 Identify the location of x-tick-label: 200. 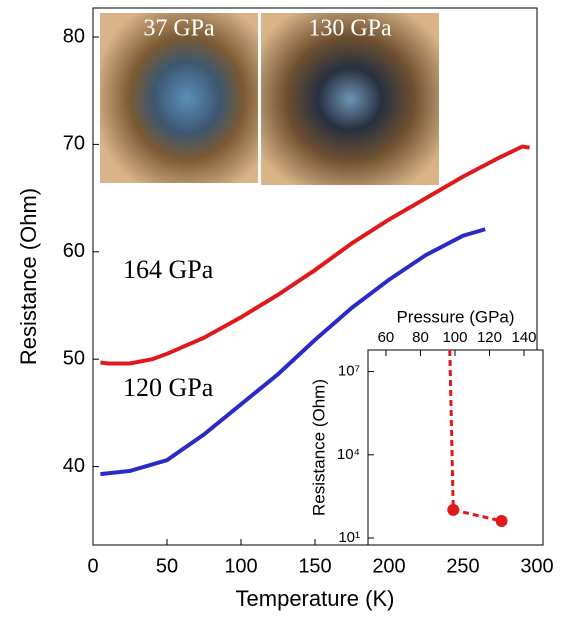
(388, 566).